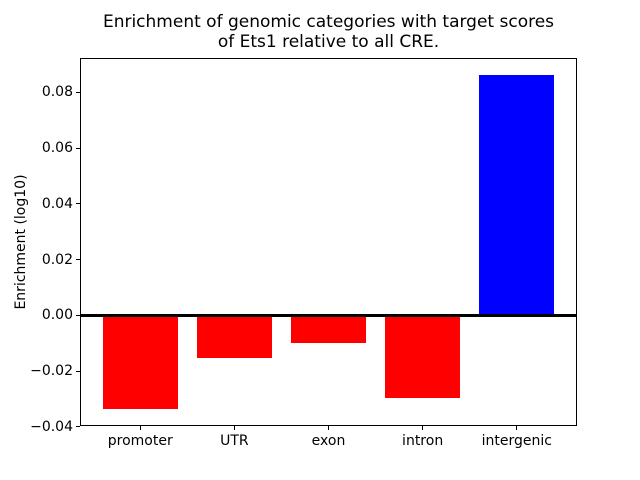  Describe the element at coordinates (140, 362) in the screenshot. I see `bar-promoter` at that location.